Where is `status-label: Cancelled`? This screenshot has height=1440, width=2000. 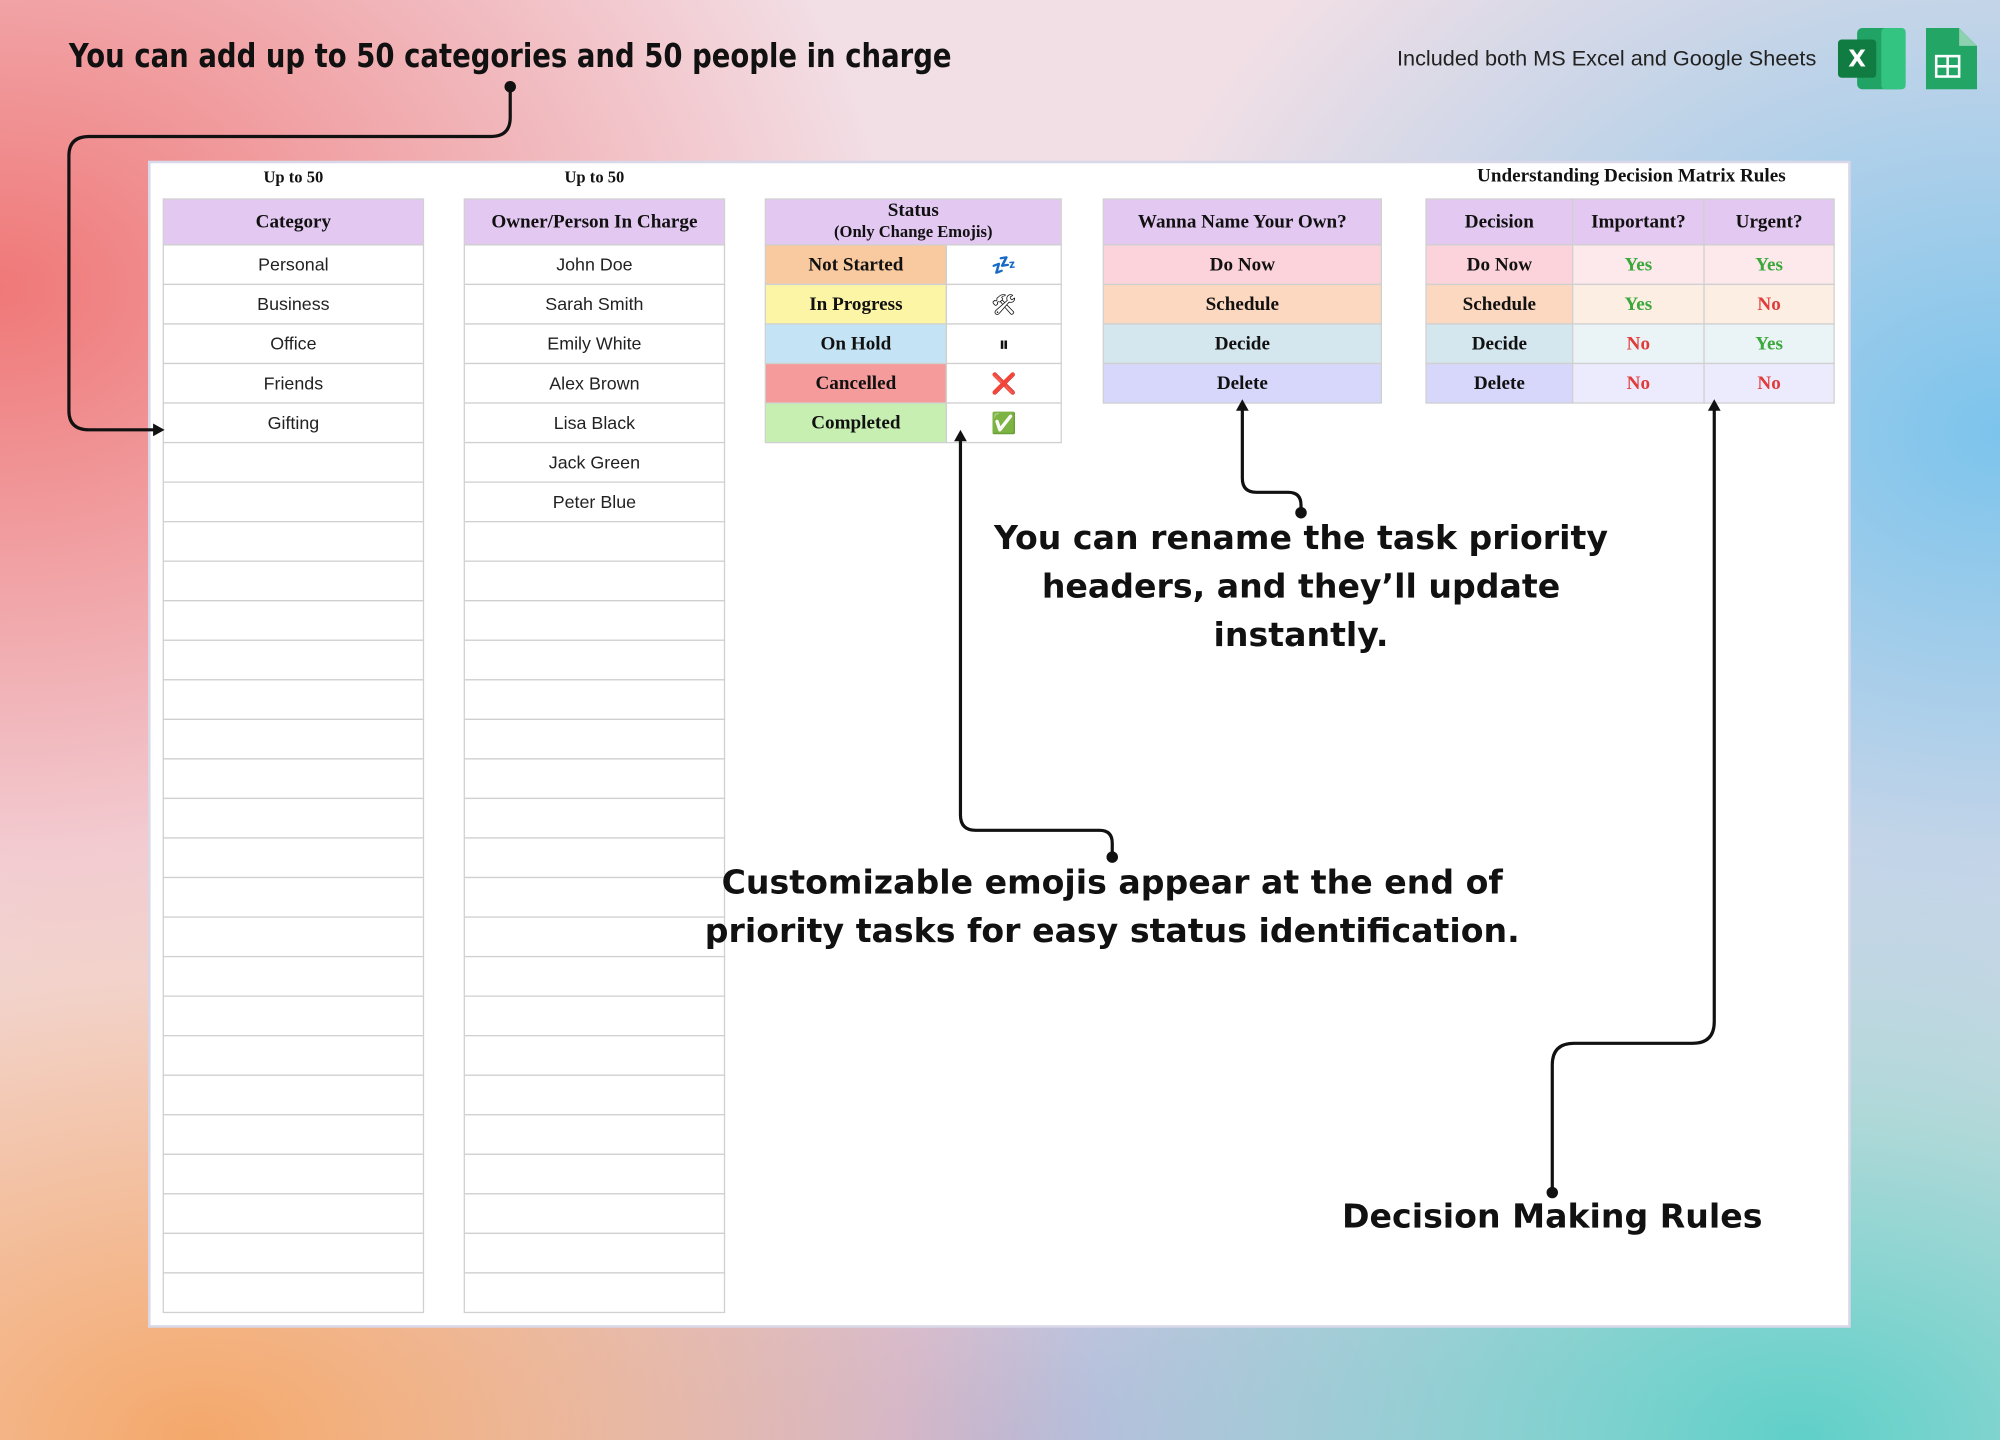
status-label: Cancelled is located at coordinates (855, 383).